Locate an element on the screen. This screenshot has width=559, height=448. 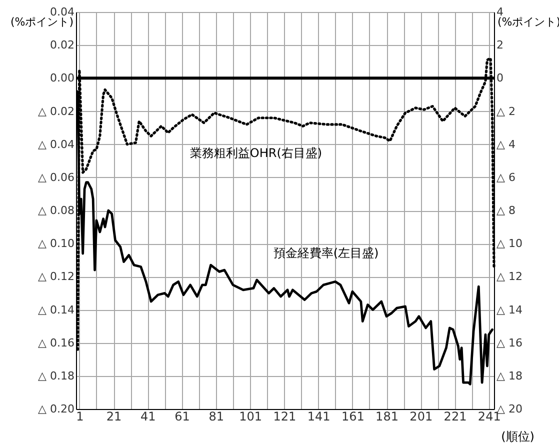
x-tick-label: 221 is located at coordinates (455, 417).